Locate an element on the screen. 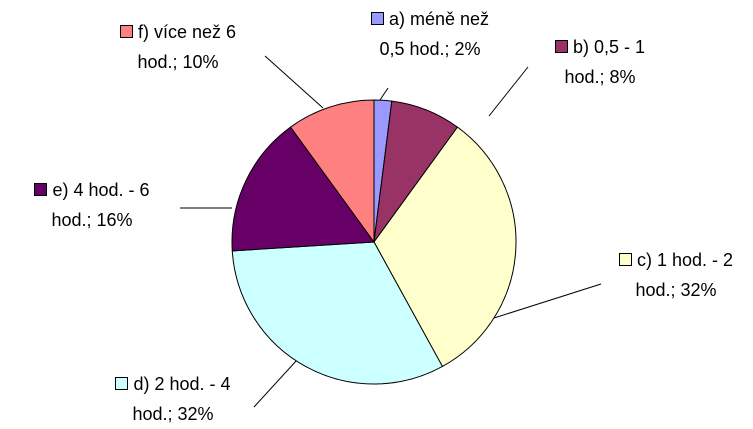  category-label: f) více než 6 hod. is located at coordinates (187, 47).